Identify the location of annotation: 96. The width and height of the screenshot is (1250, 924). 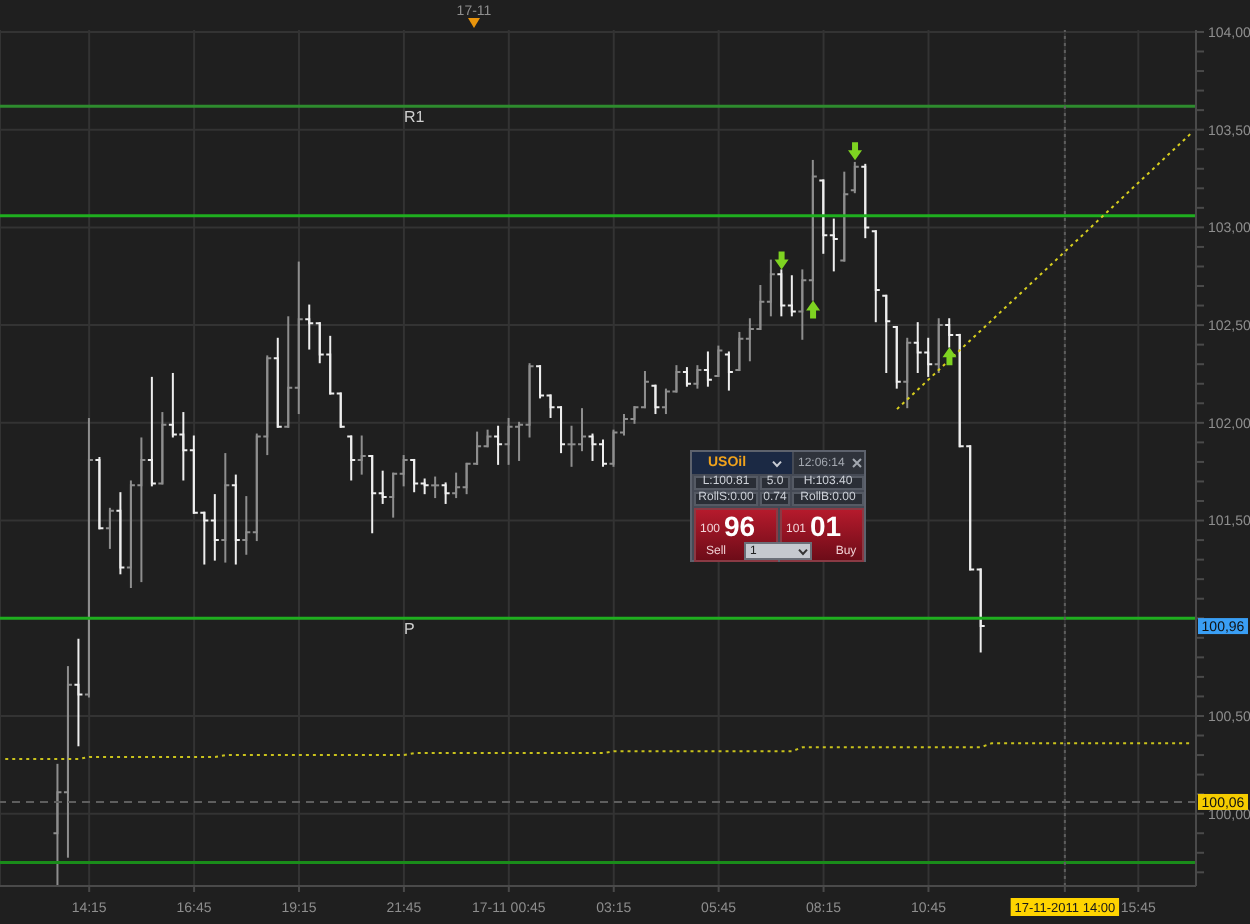
(740, 526).